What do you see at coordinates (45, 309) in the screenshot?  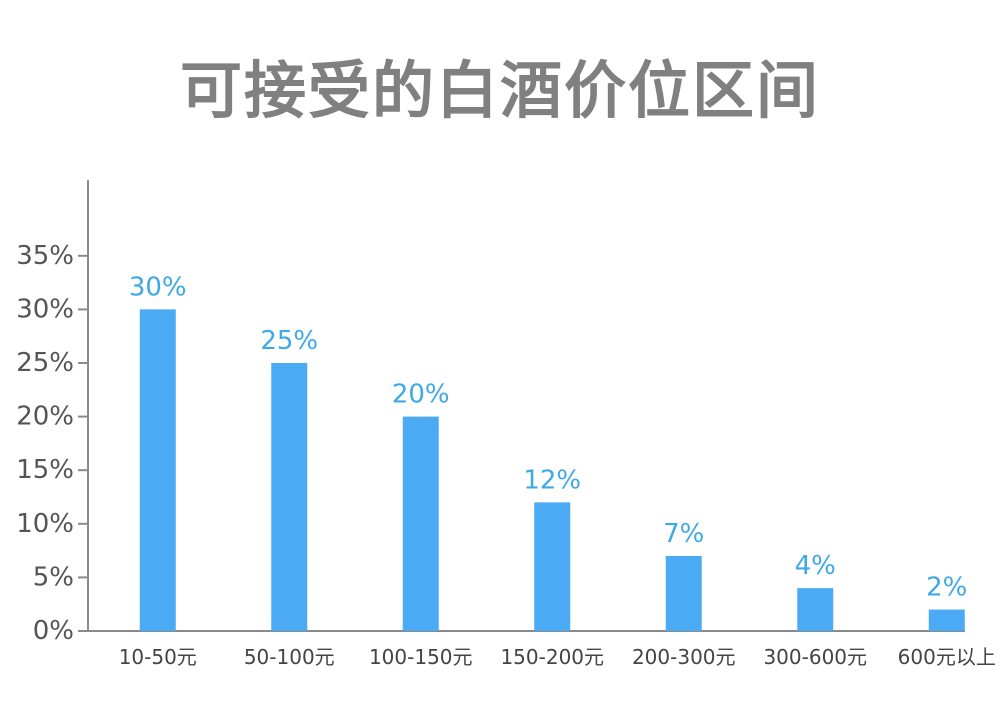 I see `y-tick-label: 30%` at bounding box center [45, 309].